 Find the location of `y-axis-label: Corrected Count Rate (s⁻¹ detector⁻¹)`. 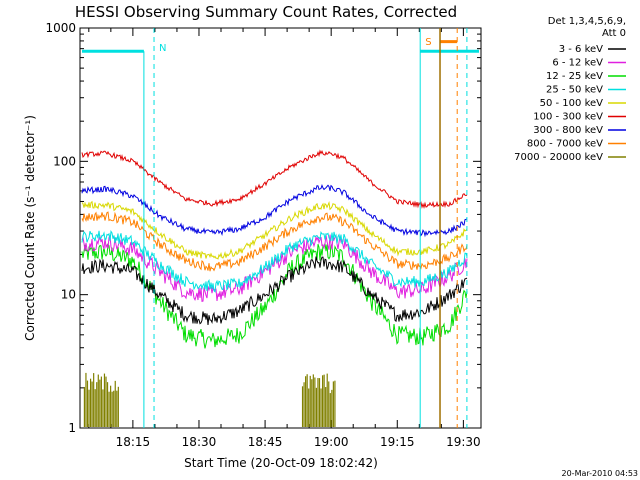

y-axis-label: Corrected Count Rate (s⁻¹ detector⁻¹) is located at coordinates (30, 228).